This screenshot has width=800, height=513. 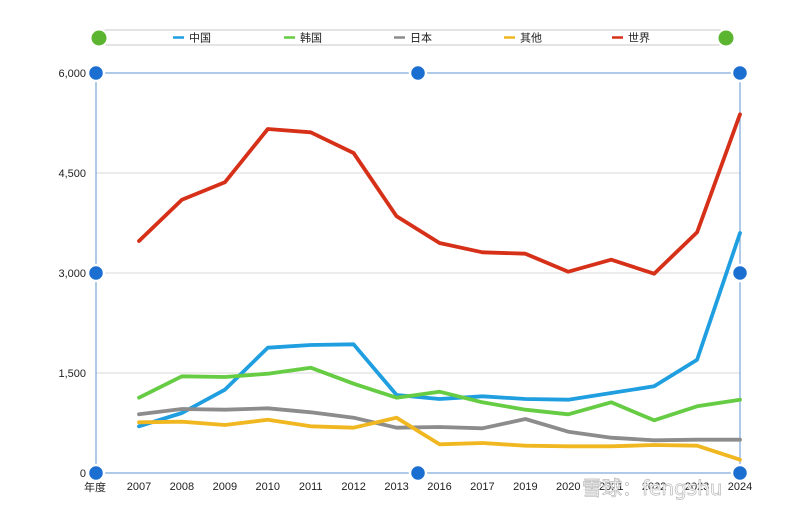 I want to click on legend-label: 世界, so click(x=639, y=38).